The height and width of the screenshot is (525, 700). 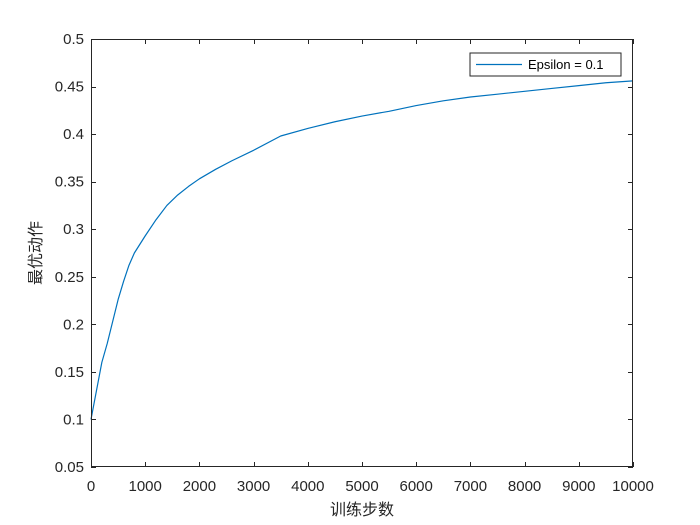 What do you see at coordinates (73, 324) in the screenshot?
I see `y-tick-label: 0.2` at bounding box center [73, 324].